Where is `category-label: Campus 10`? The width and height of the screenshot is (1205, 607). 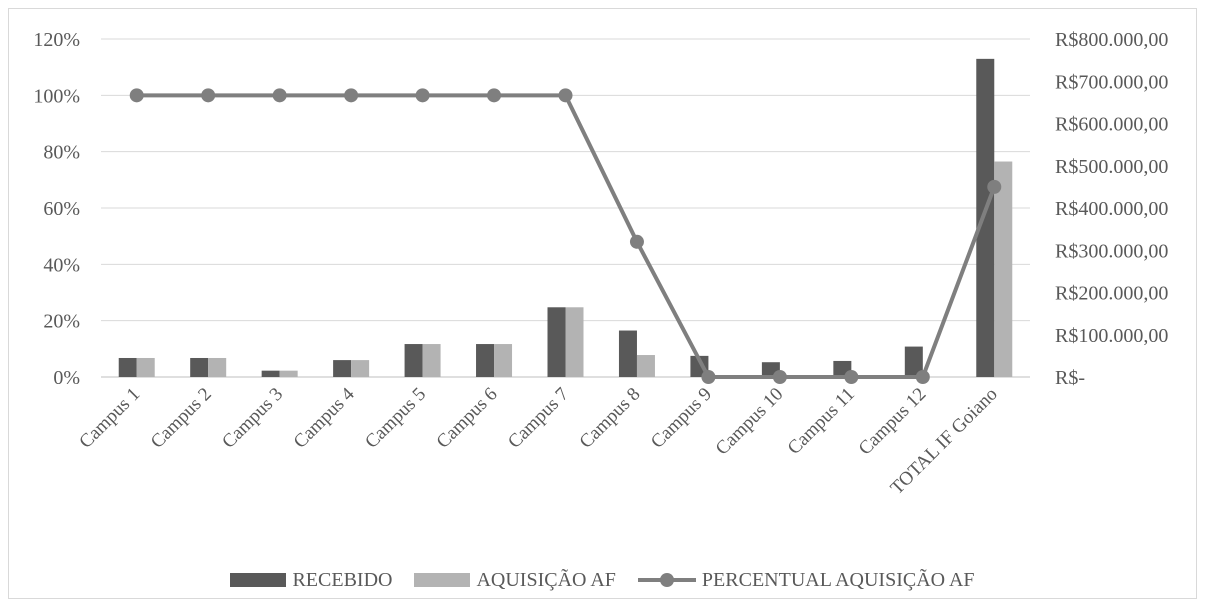 category-label: Campus 10 is located at coordinates (750, 422).